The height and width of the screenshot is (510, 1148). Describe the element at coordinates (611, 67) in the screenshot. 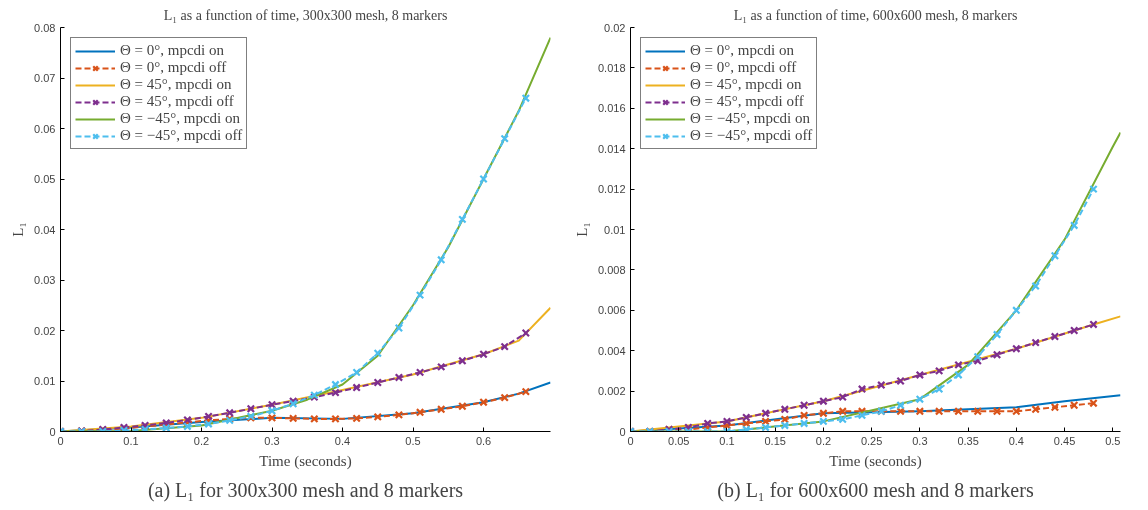

I see `y-tick-label: 0.018` at that location.